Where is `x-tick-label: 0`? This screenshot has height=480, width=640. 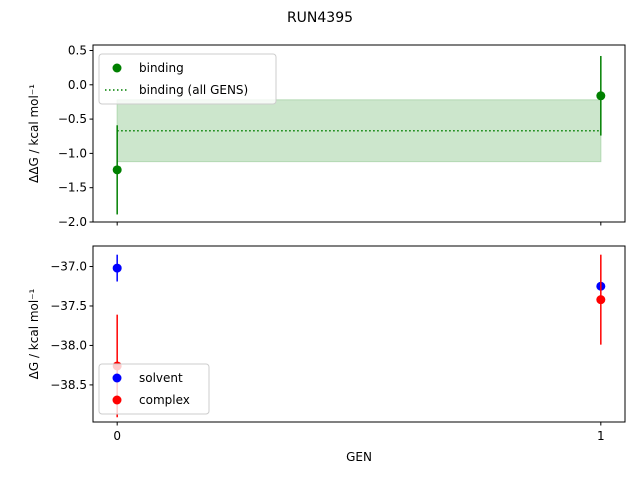 x-tick-label: 0 is located at coordinates (117, 436).